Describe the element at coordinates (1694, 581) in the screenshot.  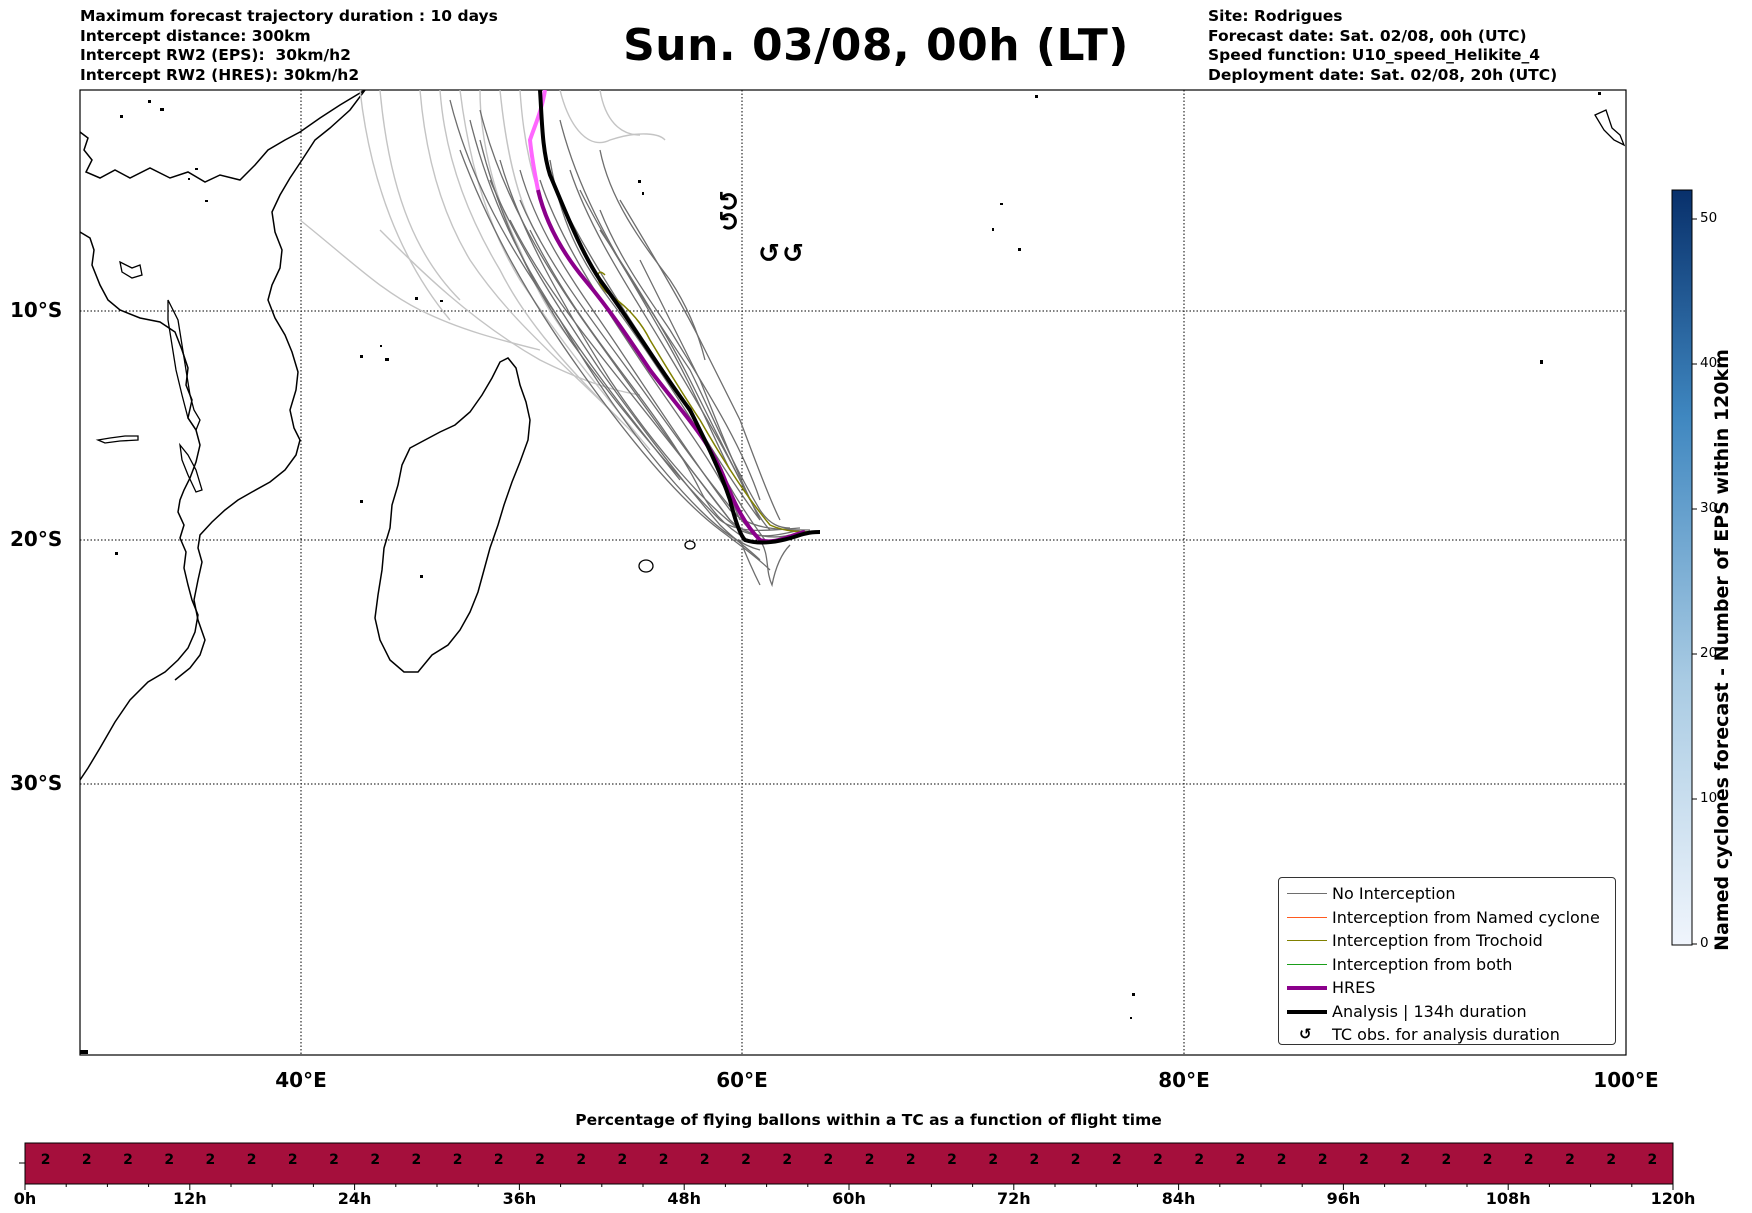
I see `colorbar-ticks` at that location.